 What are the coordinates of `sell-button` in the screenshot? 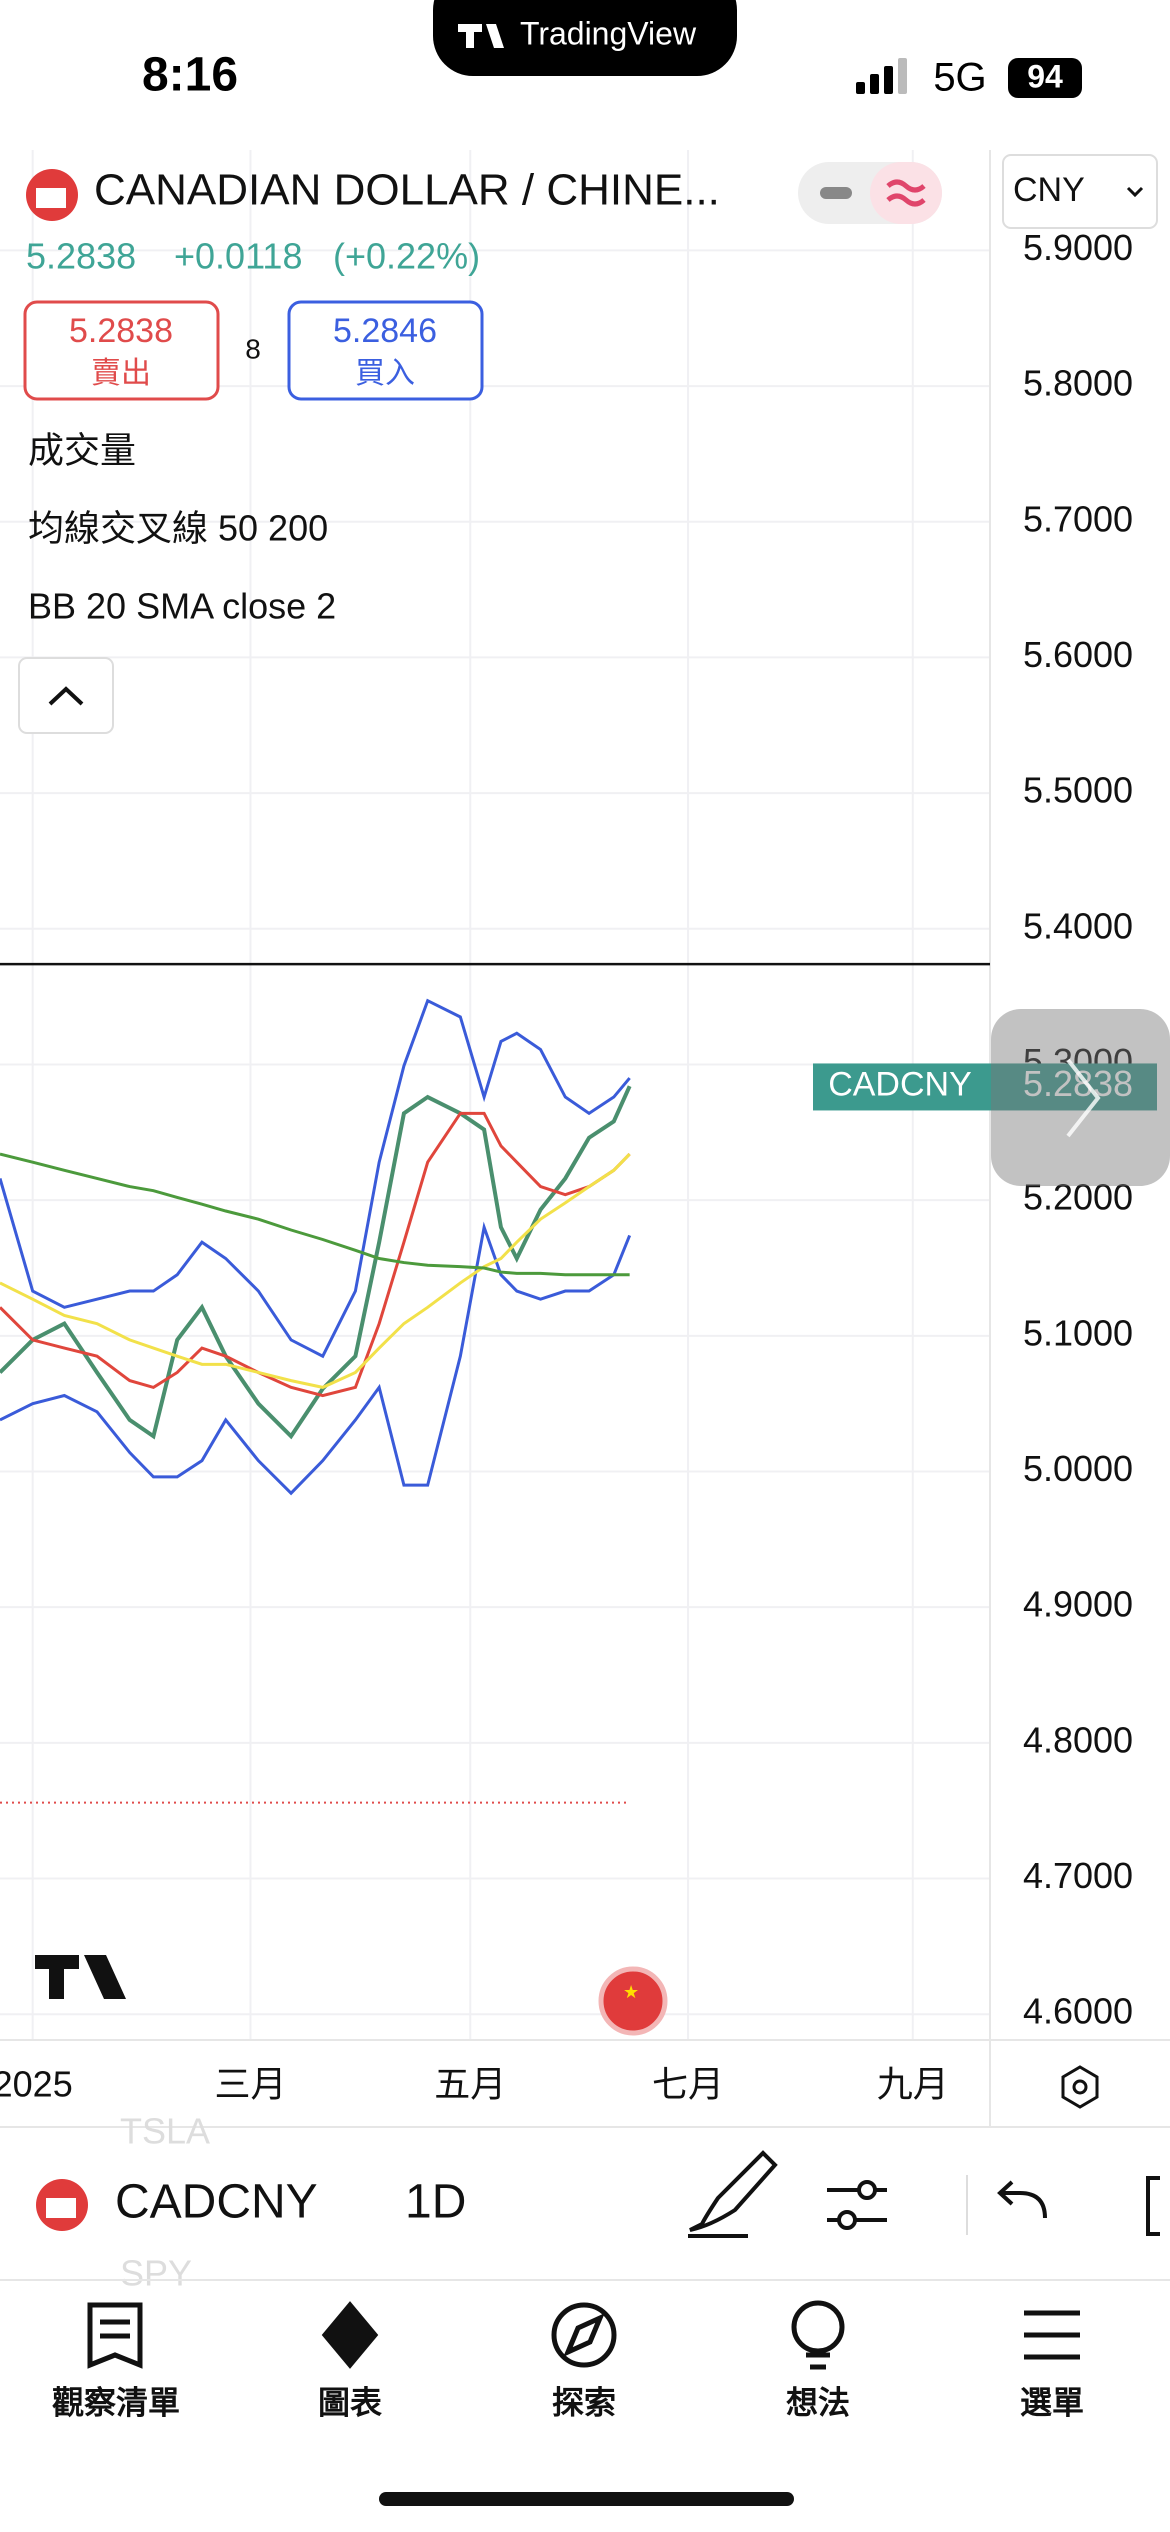 It's located at (121, 350).